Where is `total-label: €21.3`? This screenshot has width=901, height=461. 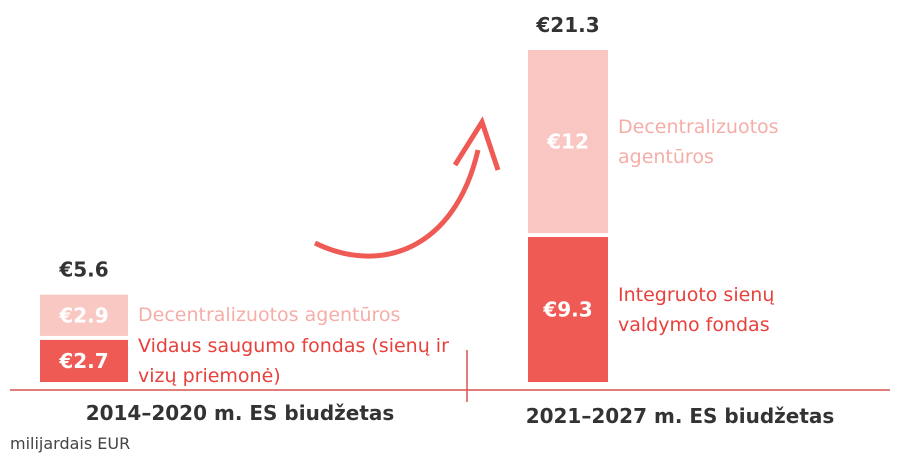 total-label: €21.3 is located at coordinates (567, 25).